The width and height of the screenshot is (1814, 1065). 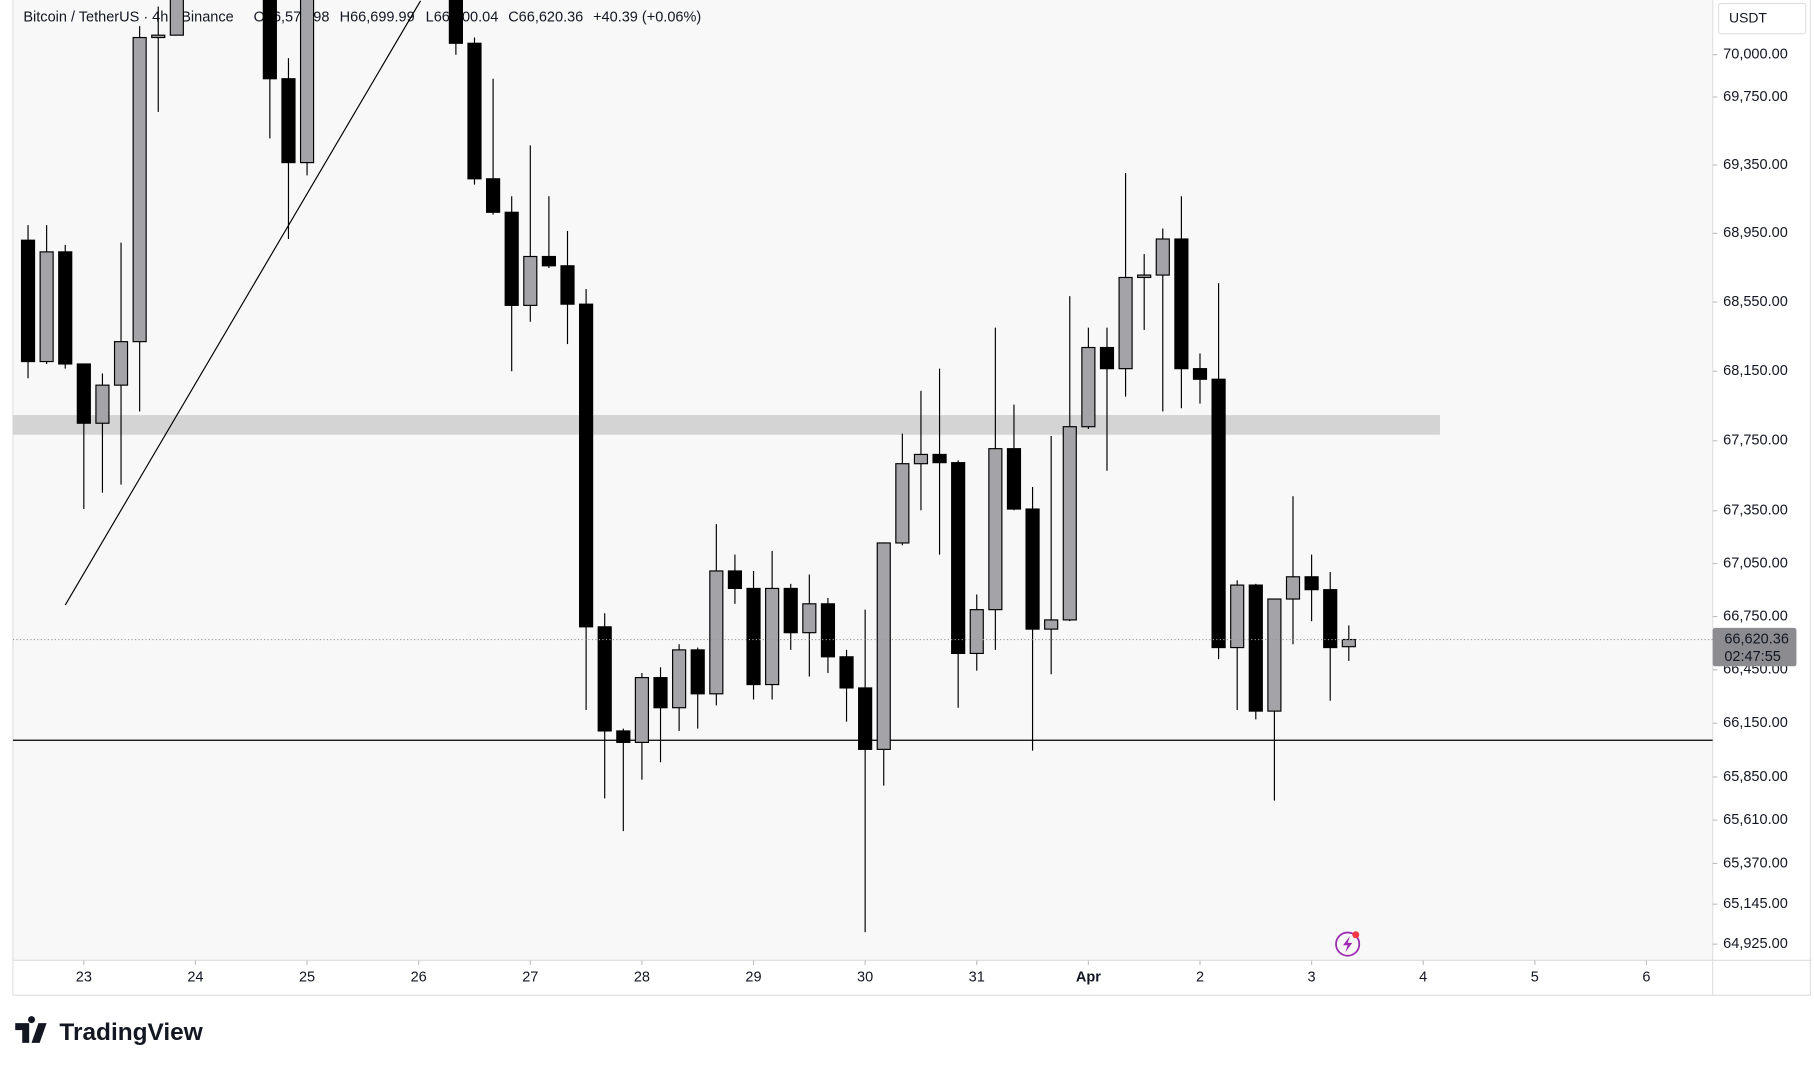 What do you see at coordinates (1756, 639) in the screenshot?
I see `last-price-label: 66,620.36` at bounding box center [1756, 639].